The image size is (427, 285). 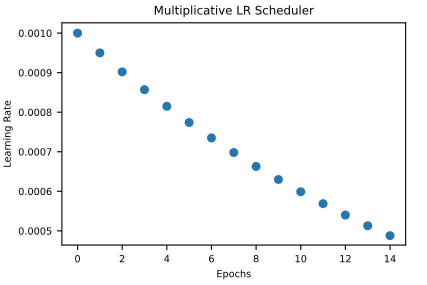 What do you see at coordinates (35, 192) in the screenshot?
I see `y-tick-label: 0.0006` at bounding box center [35, 192].